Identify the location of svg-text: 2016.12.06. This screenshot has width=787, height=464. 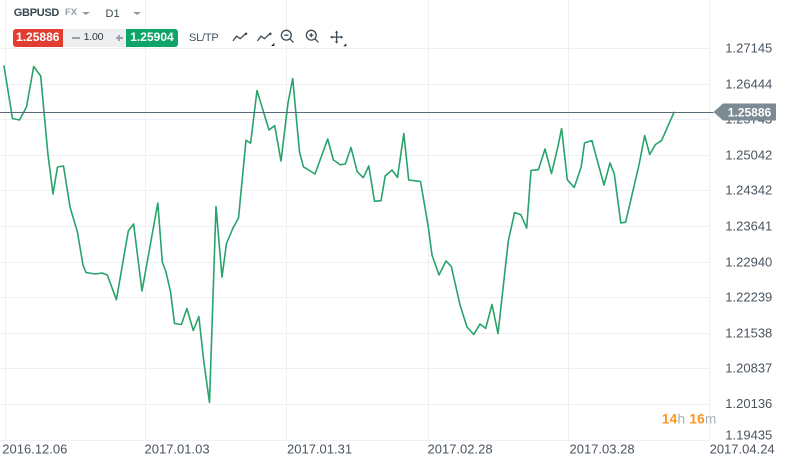
(34, 449).